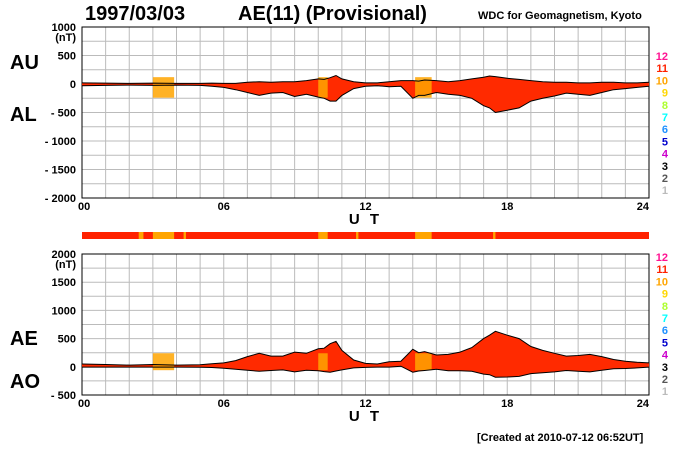  I want to click on au-label: AU, so click(24, 63).